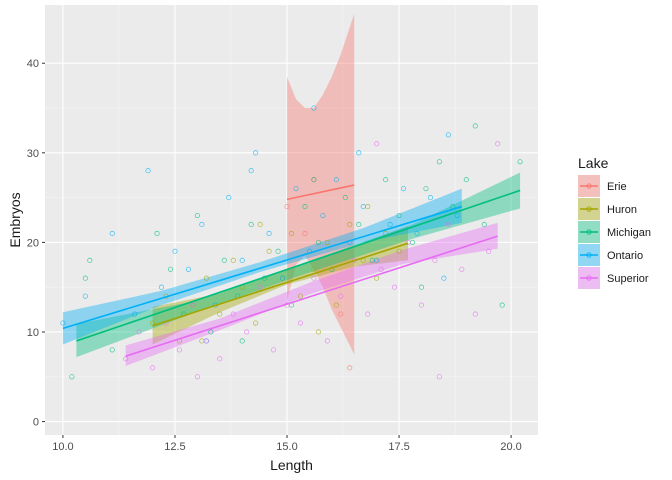 The height and width of the screenshot is (480, 672). What do you see at coordinates (617, 187) in the screenshot?
I see `legend-label-erie: Erie` at bounding box center [617, 187].